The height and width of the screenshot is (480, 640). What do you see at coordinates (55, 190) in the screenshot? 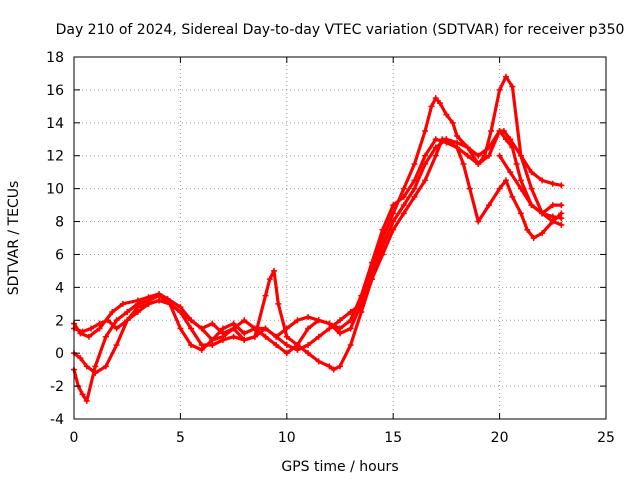
I see `y-tick-label: 10` at bounding box center [55, 190].